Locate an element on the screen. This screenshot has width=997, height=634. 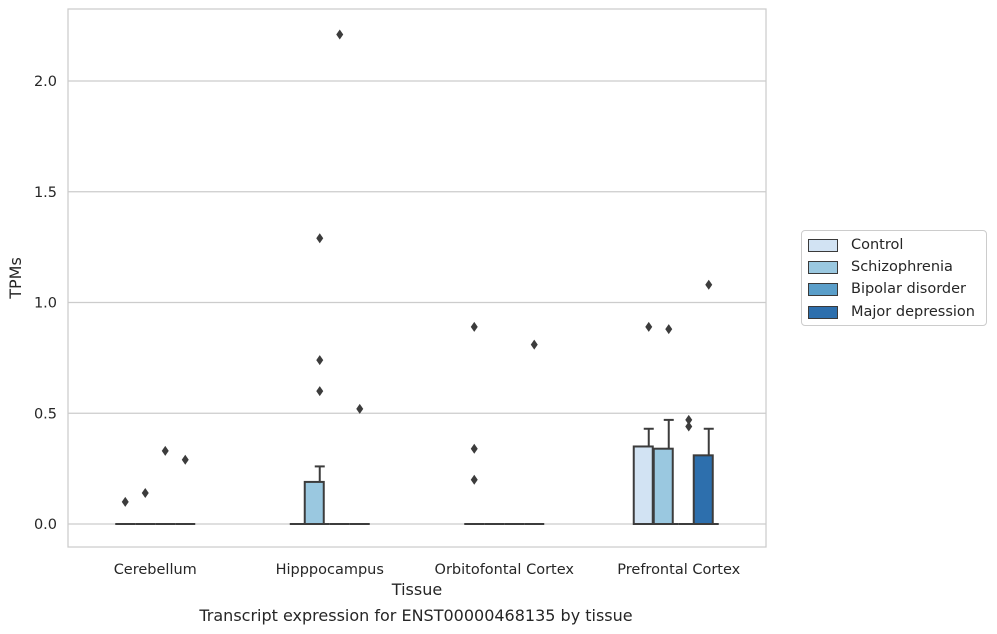
x-tick-label: Cerebellum is located at coordinates (155, 570).